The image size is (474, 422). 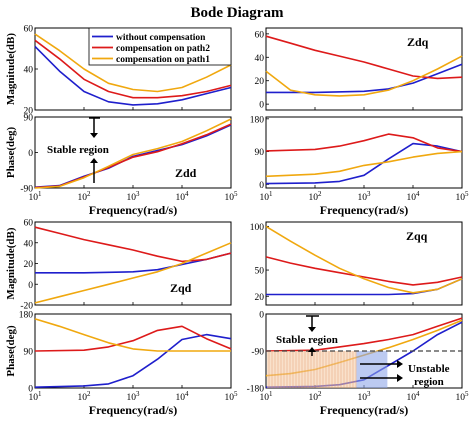 I want to click on y-tick-label: 100, so click(x=257, y=228).